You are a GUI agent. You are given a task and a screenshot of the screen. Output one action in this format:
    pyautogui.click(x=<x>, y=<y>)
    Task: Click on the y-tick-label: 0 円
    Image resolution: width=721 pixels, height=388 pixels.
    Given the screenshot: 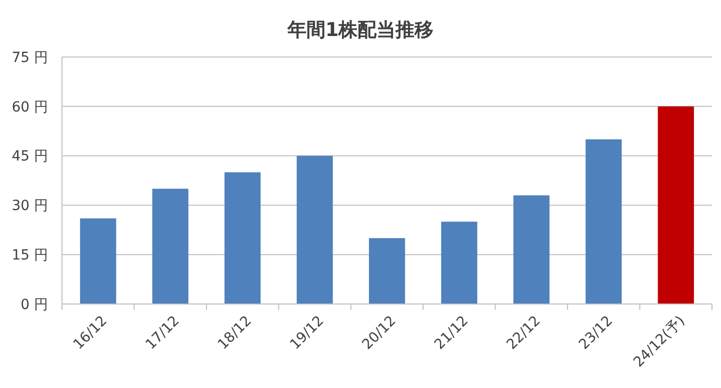 What is the action you would take?
    pyautogui.click(x=34, y=304)
    